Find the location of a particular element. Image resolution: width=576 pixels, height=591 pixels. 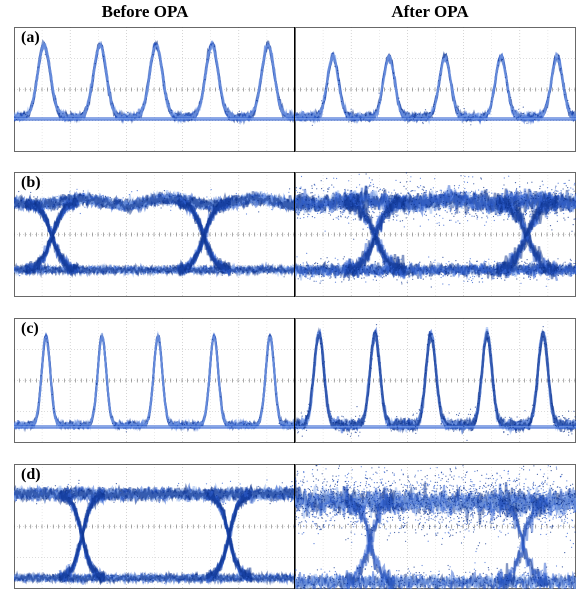

panel-a-before is located at coordinates (154, 89).